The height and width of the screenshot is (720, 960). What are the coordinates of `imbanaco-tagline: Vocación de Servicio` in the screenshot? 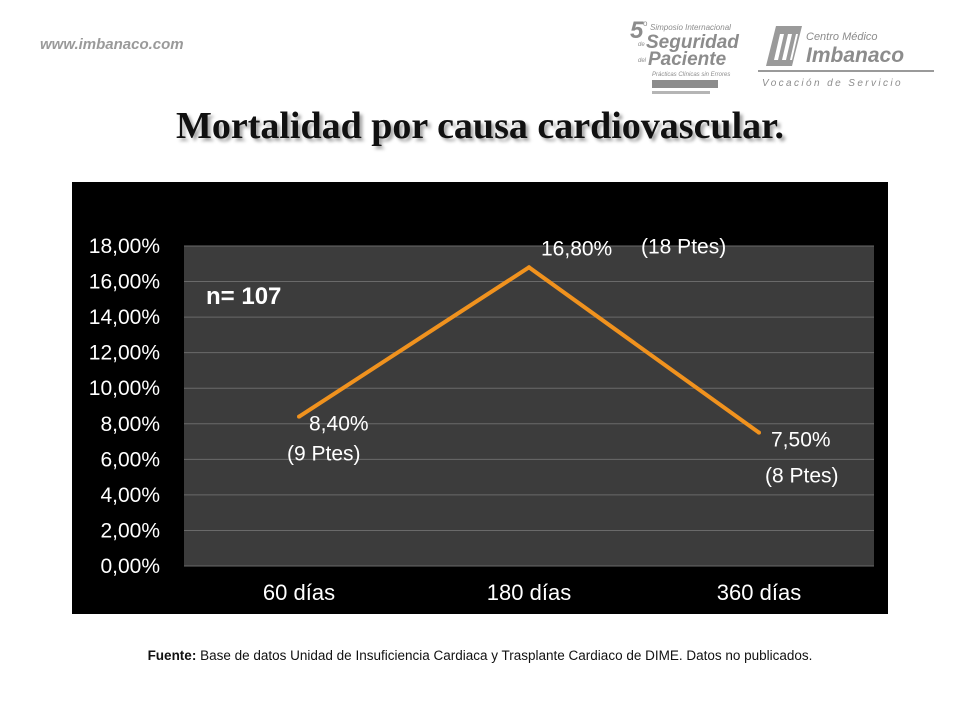 It's located at (832, 83).